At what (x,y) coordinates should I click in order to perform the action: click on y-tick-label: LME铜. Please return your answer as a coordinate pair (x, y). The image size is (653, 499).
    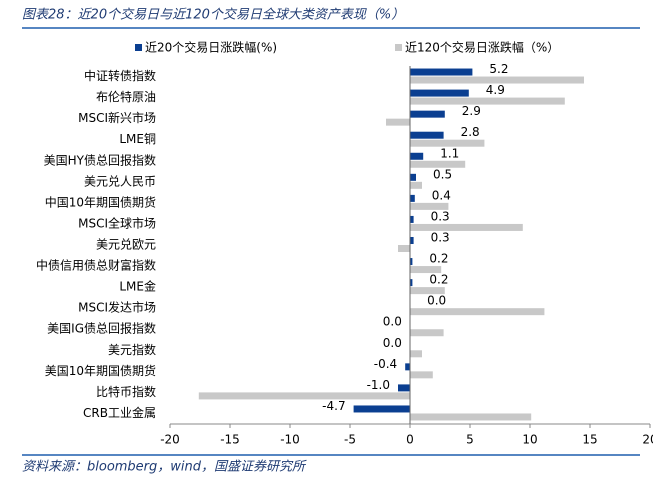
    Looking at the image, I should click on (137, 138).